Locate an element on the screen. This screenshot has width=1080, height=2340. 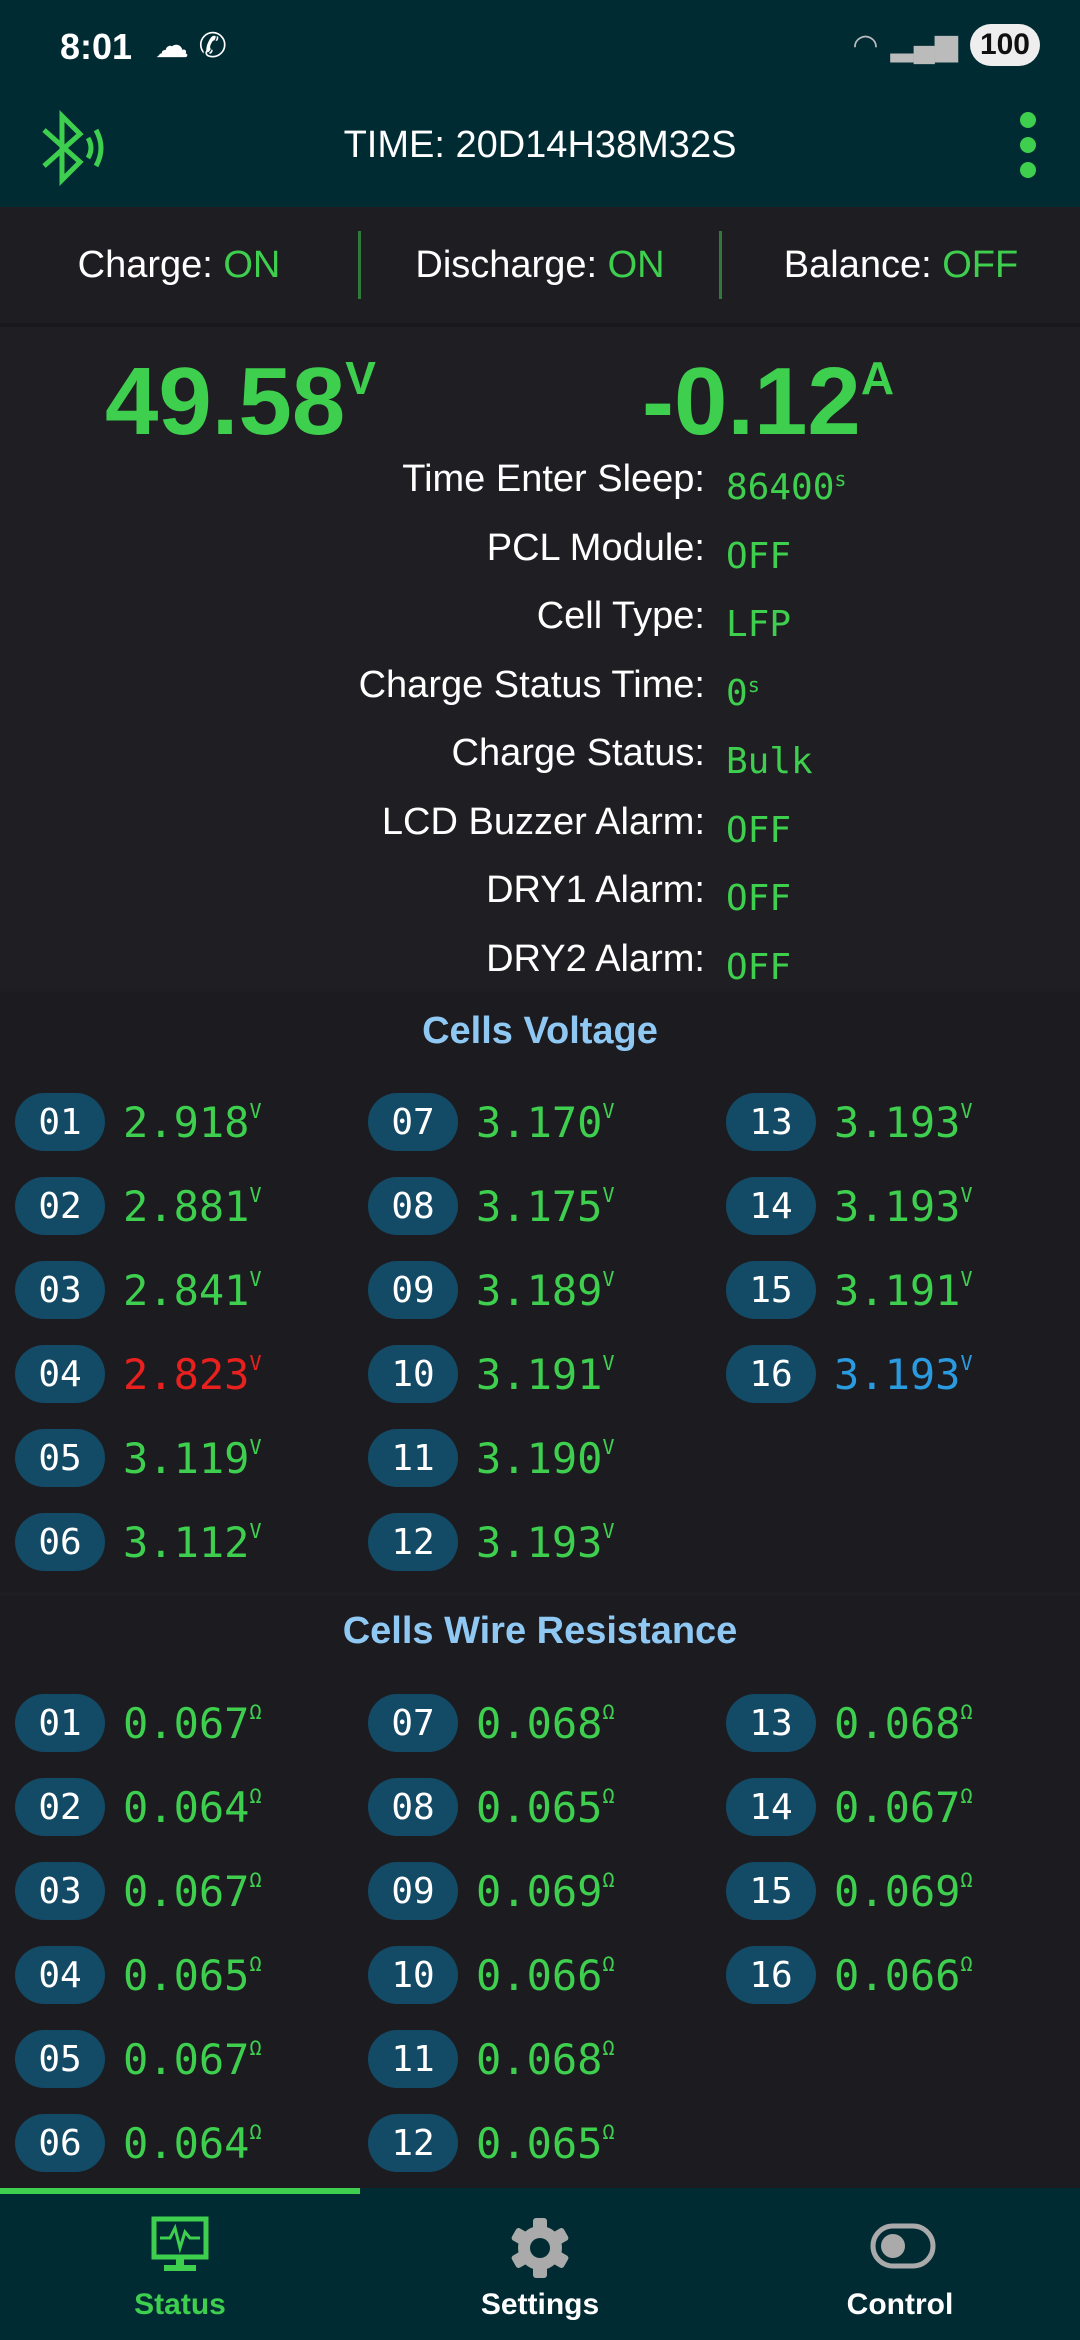
cell-item: 14 0.067Ω is located at coordinates (849, 1807).